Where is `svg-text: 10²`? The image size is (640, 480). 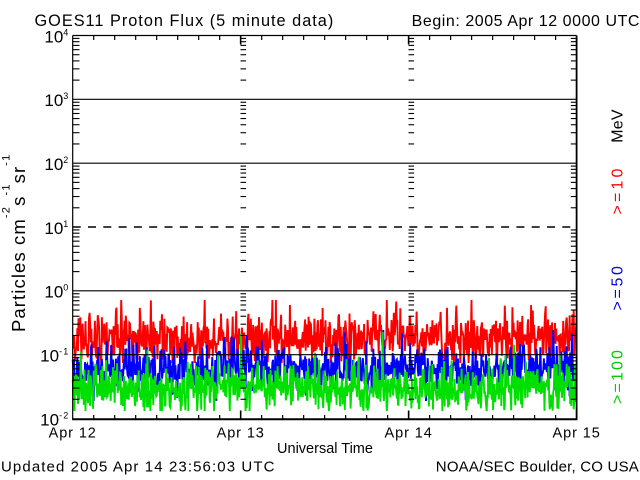
svg-text: 10² is located at coordinates (56, 164).